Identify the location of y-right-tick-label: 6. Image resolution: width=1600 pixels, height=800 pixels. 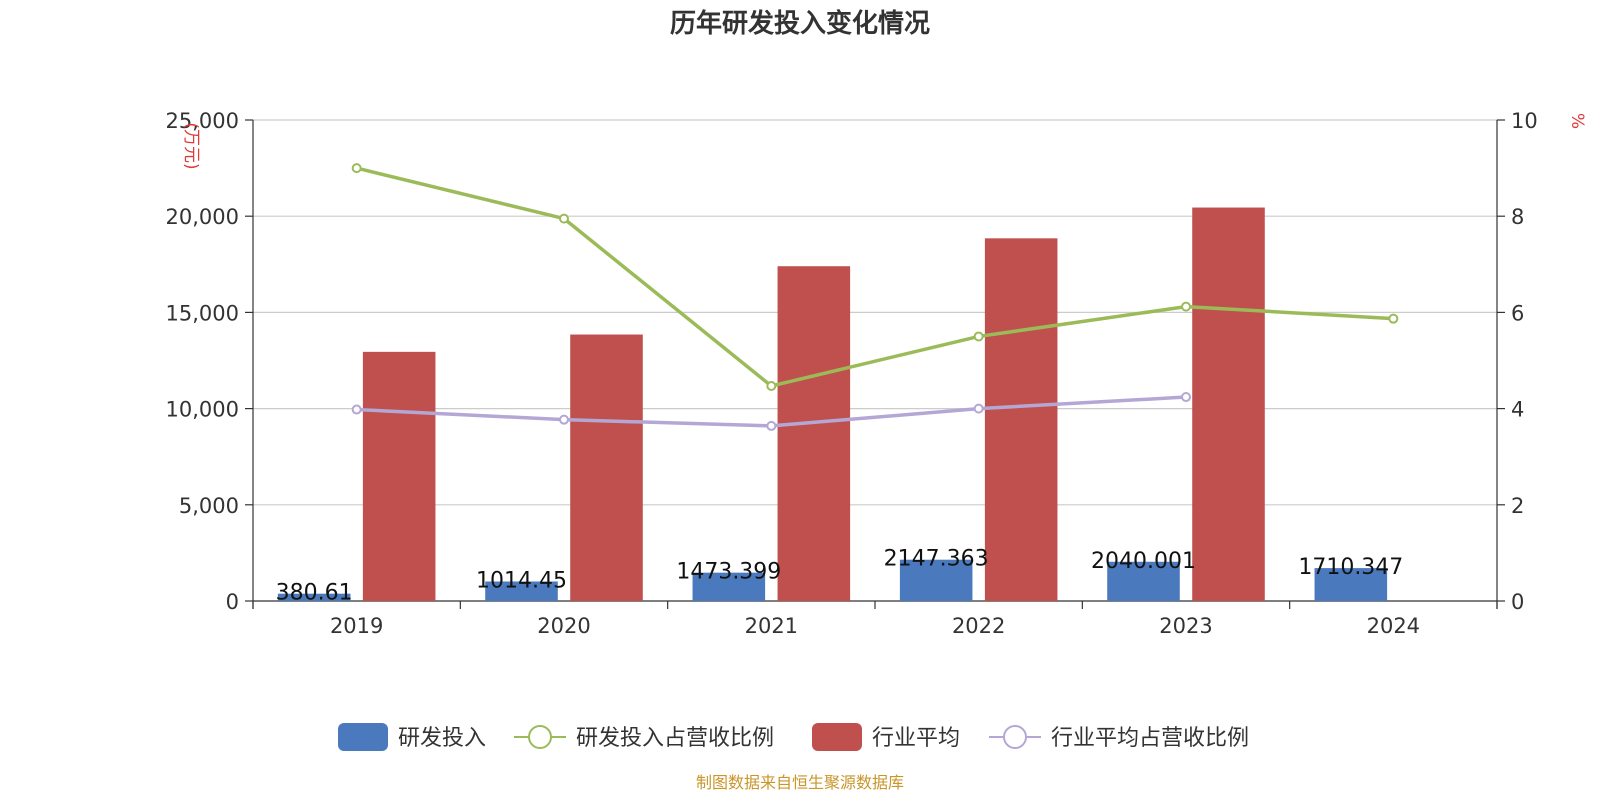
(1517, 313).